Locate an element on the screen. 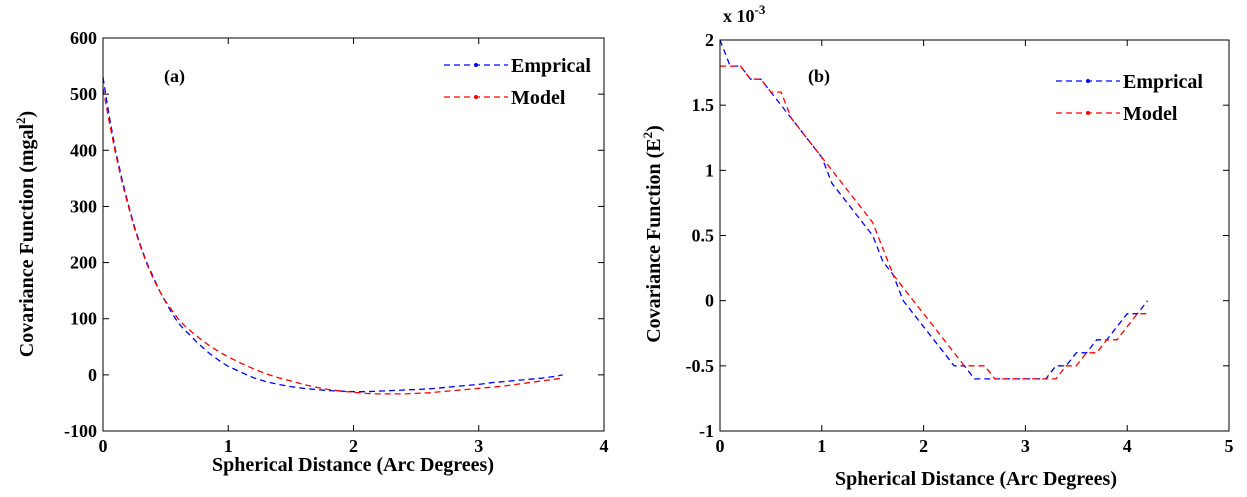 The width and height of the screenshot is (1247, 497). y-axis-label-a: Covariance Function (mgal2) is located at coordinates (25, 234).